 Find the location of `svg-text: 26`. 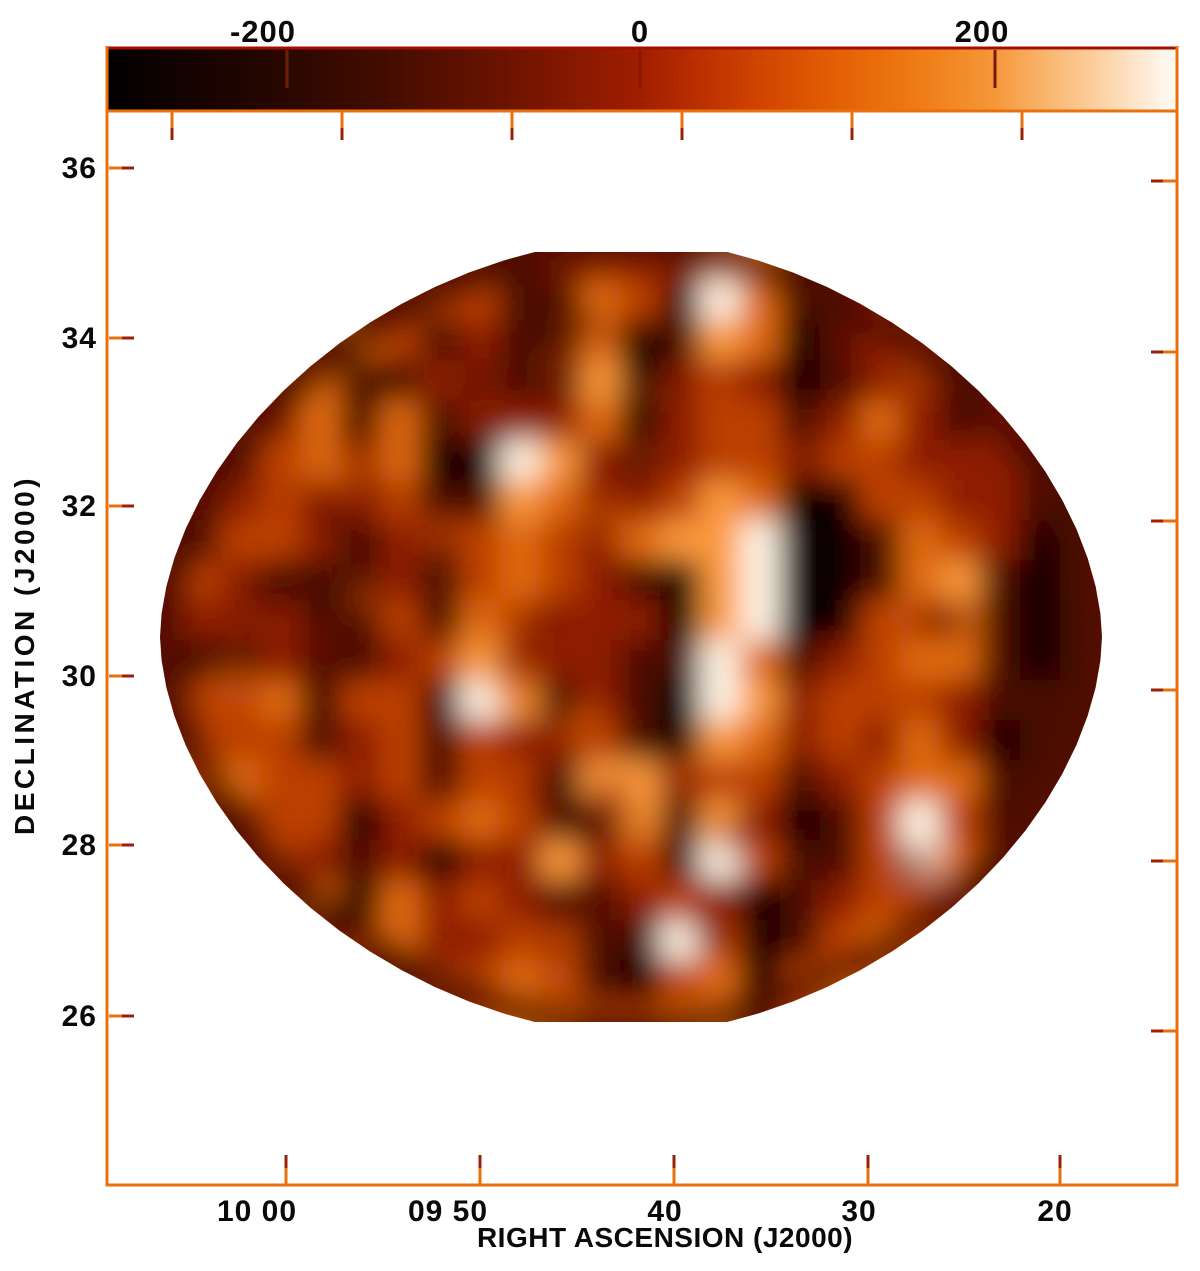

svg-text: 26 is located at coordinates (79, 1016).